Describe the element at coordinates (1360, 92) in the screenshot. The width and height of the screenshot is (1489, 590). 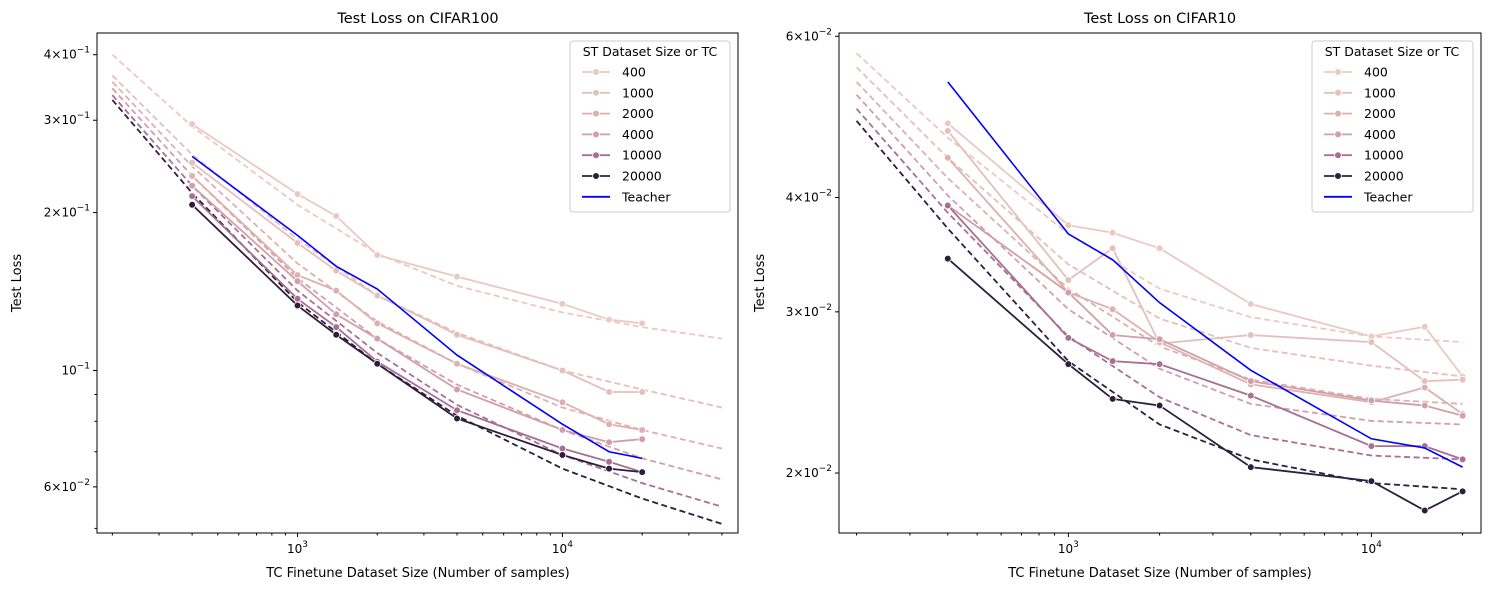
I see `legend-entry-1000: 1000` at that location.